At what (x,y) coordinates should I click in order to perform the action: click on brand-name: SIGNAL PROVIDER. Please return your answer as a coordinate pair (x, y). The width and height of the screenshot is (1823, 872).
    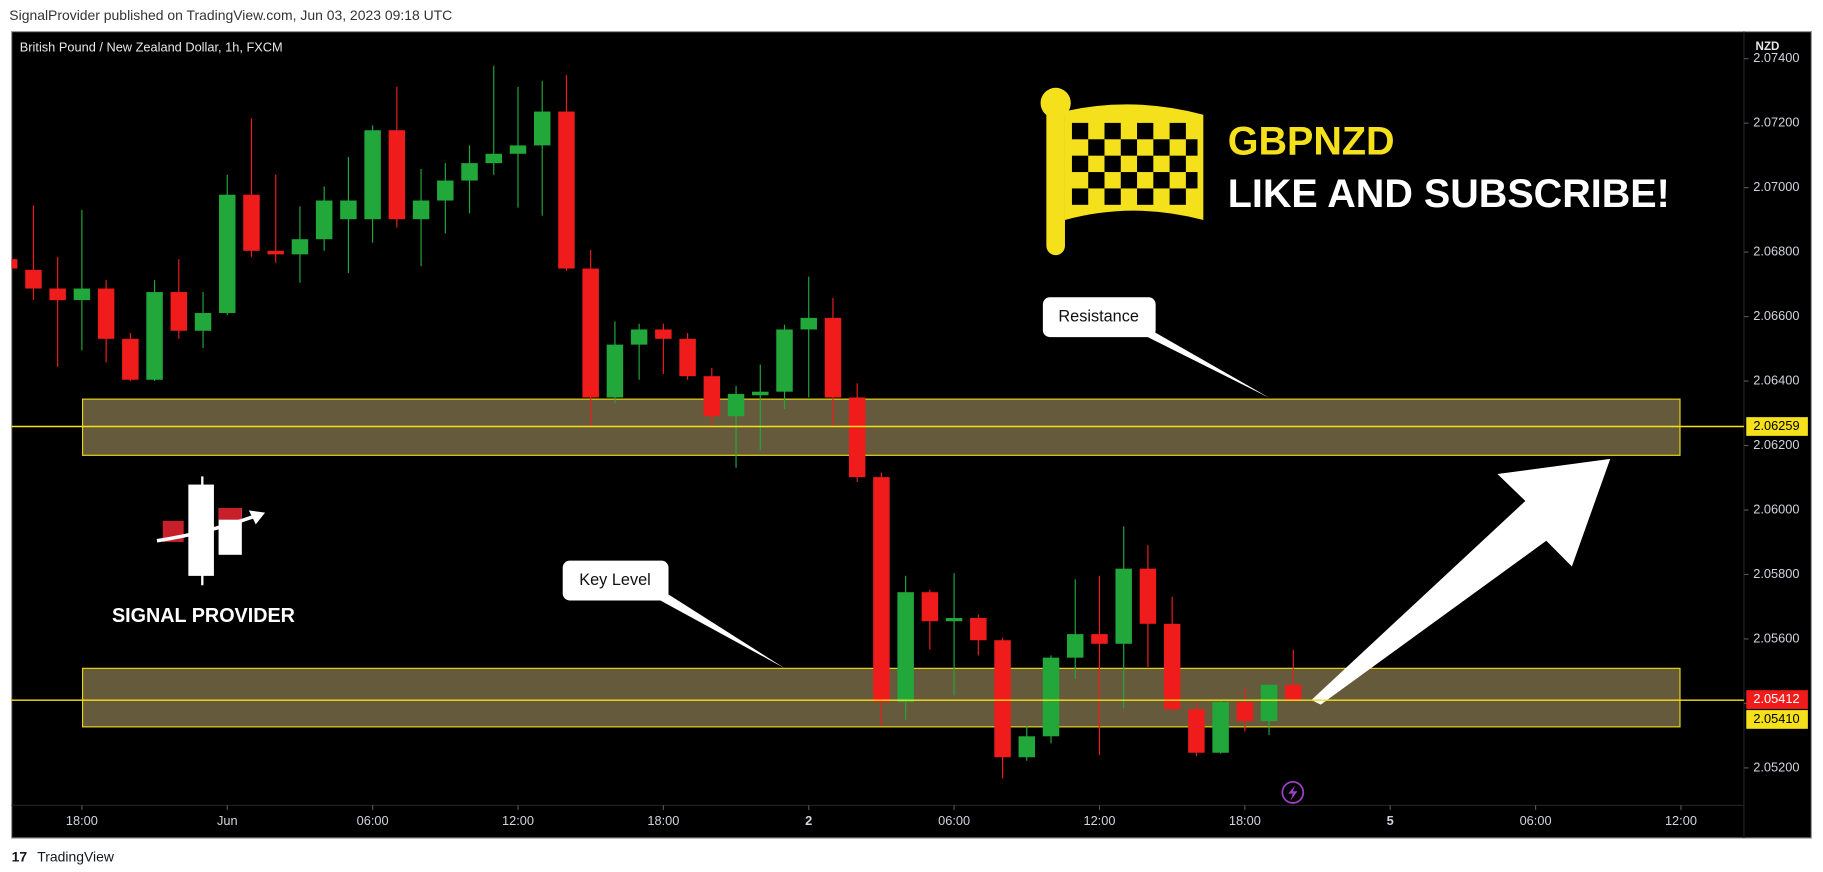
    Looking at the image, I should click on (203, 616).